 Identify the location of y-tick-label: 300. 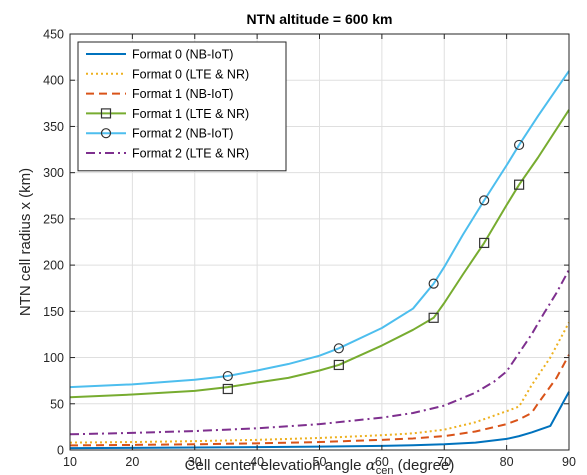
(53, 173).